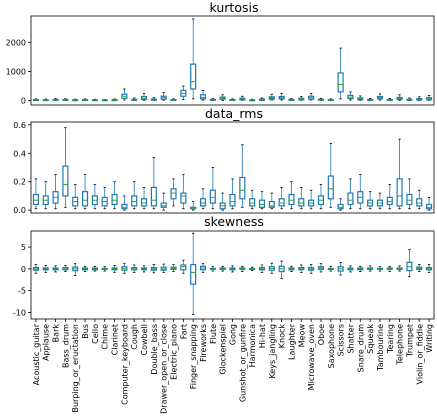  Describe the element at coordinates (311, 357) in the screenshot. I see `x-tick-label: Microwave_oven` at that location.